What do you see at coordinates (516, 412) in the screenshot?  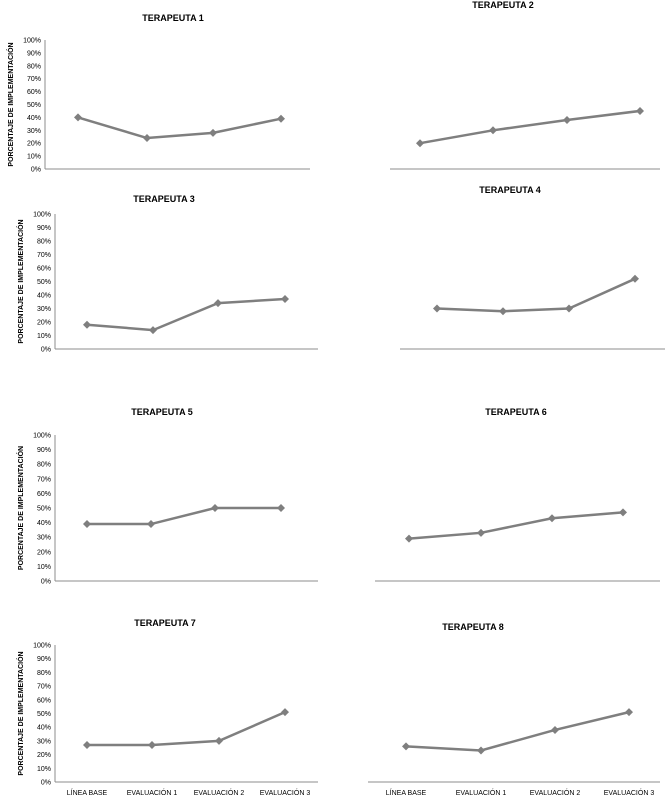 I see `chart-title: TERAPEUTA 6` at bounding box center [516, 412].